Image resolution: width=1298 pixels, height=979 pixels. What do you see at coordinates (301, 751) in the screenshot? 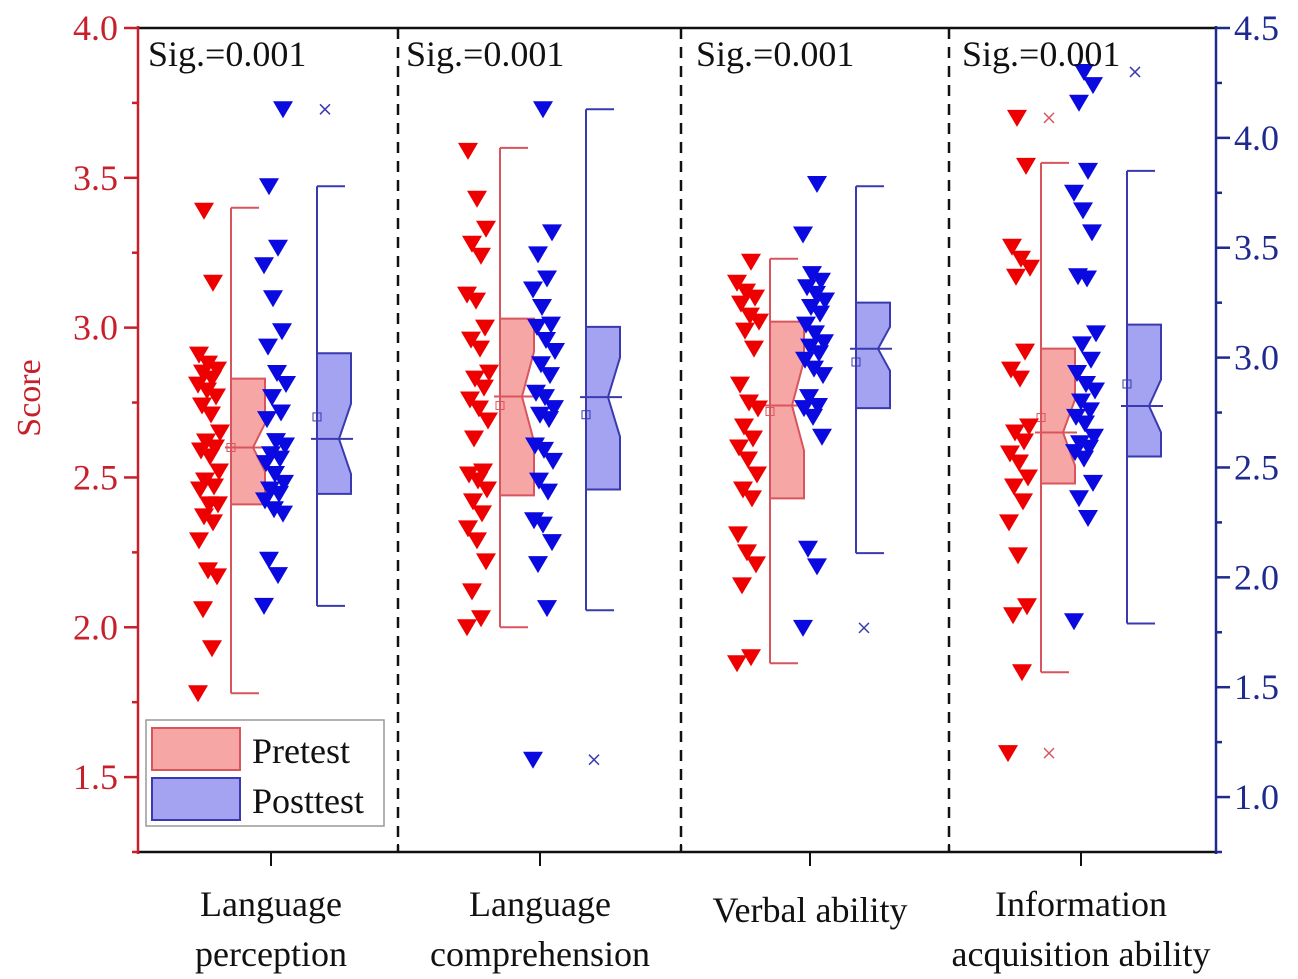
I see `legend-label-pretest: Pretest` at bounding box center [301, 751].